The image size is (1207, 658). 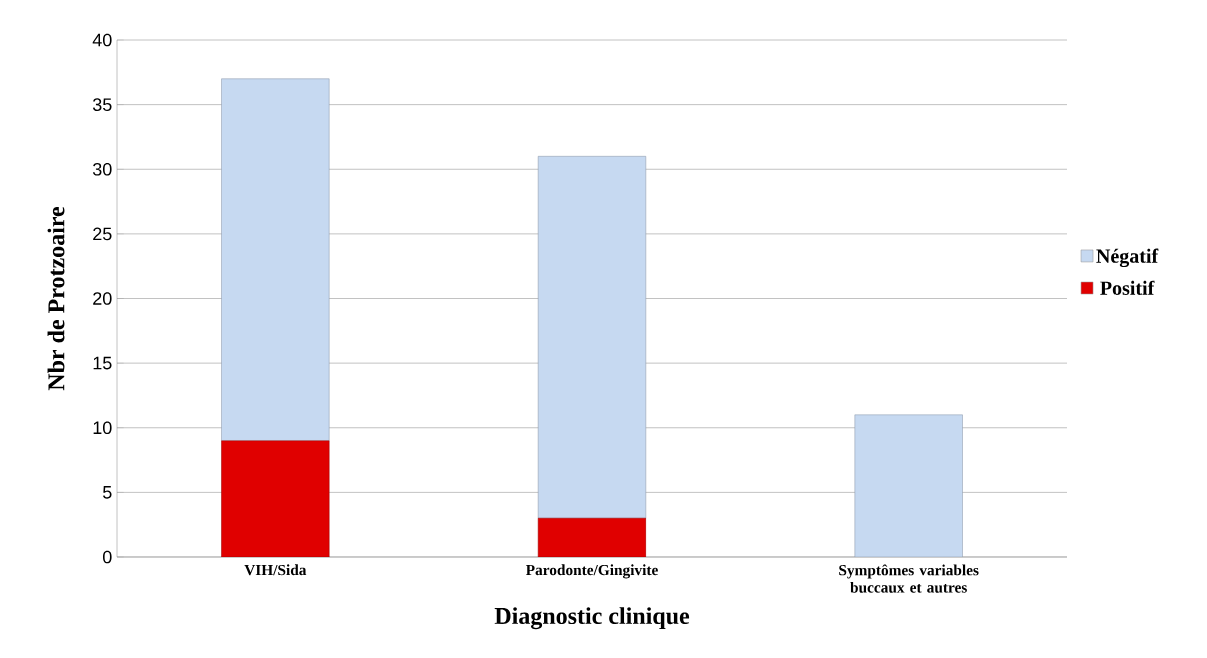 What do you see at coordinates (909, 578) in the screenshot?
I see `x-tick-label: Symptômes variables buccaux et autres` at bounding box center [909, 578].